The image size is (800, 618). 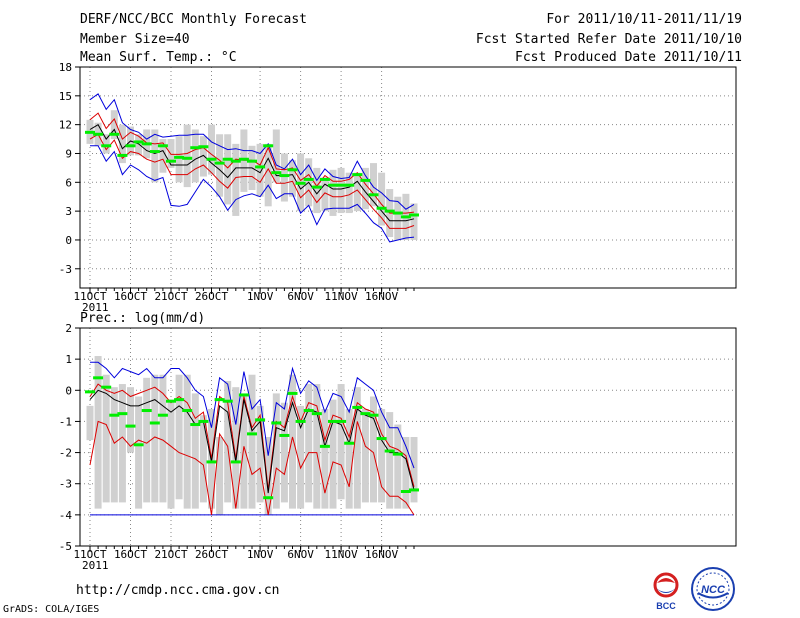 What do you see at coordinates (65, 453) in the screenshot?
I see `y-tick-label: -2` at bounding box center [65, 453].